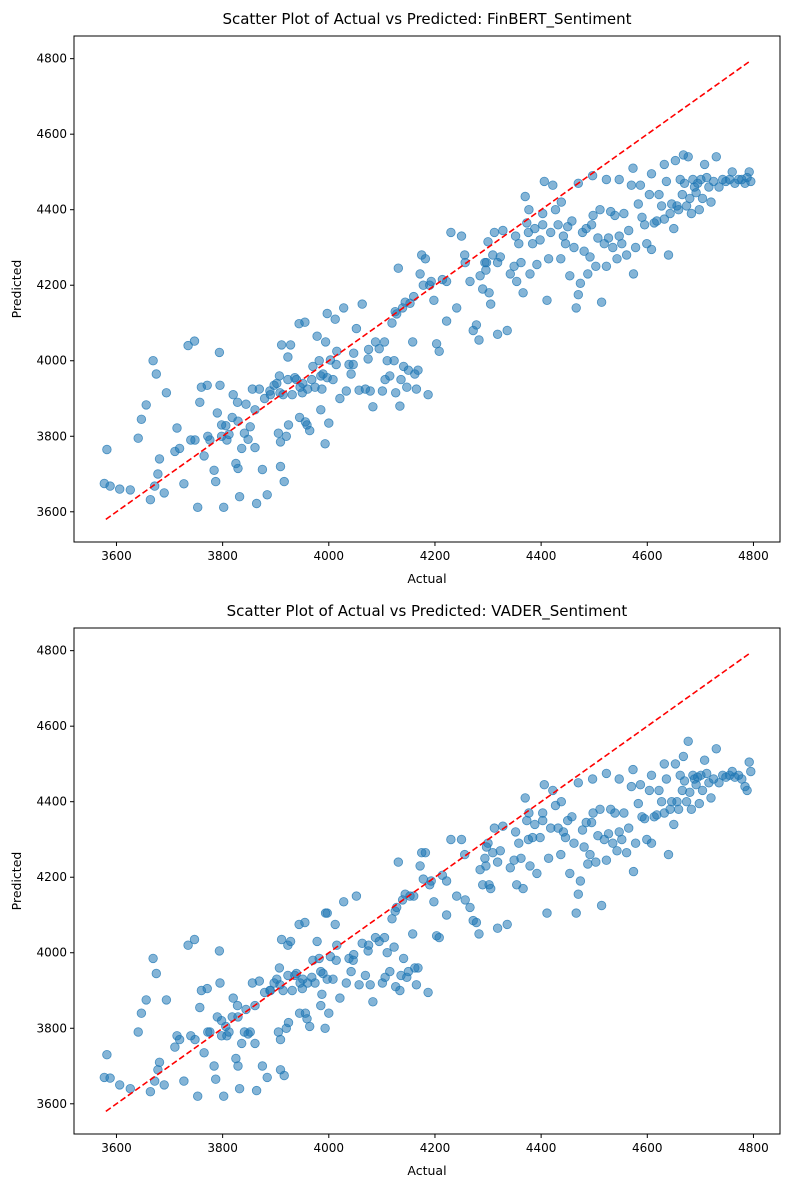 The image size is (789, 1189). What do you see at coordinates (329, 1148) in the screenshot?
I see `x-tick-label: 4000` at bounding box center [329, 1148].